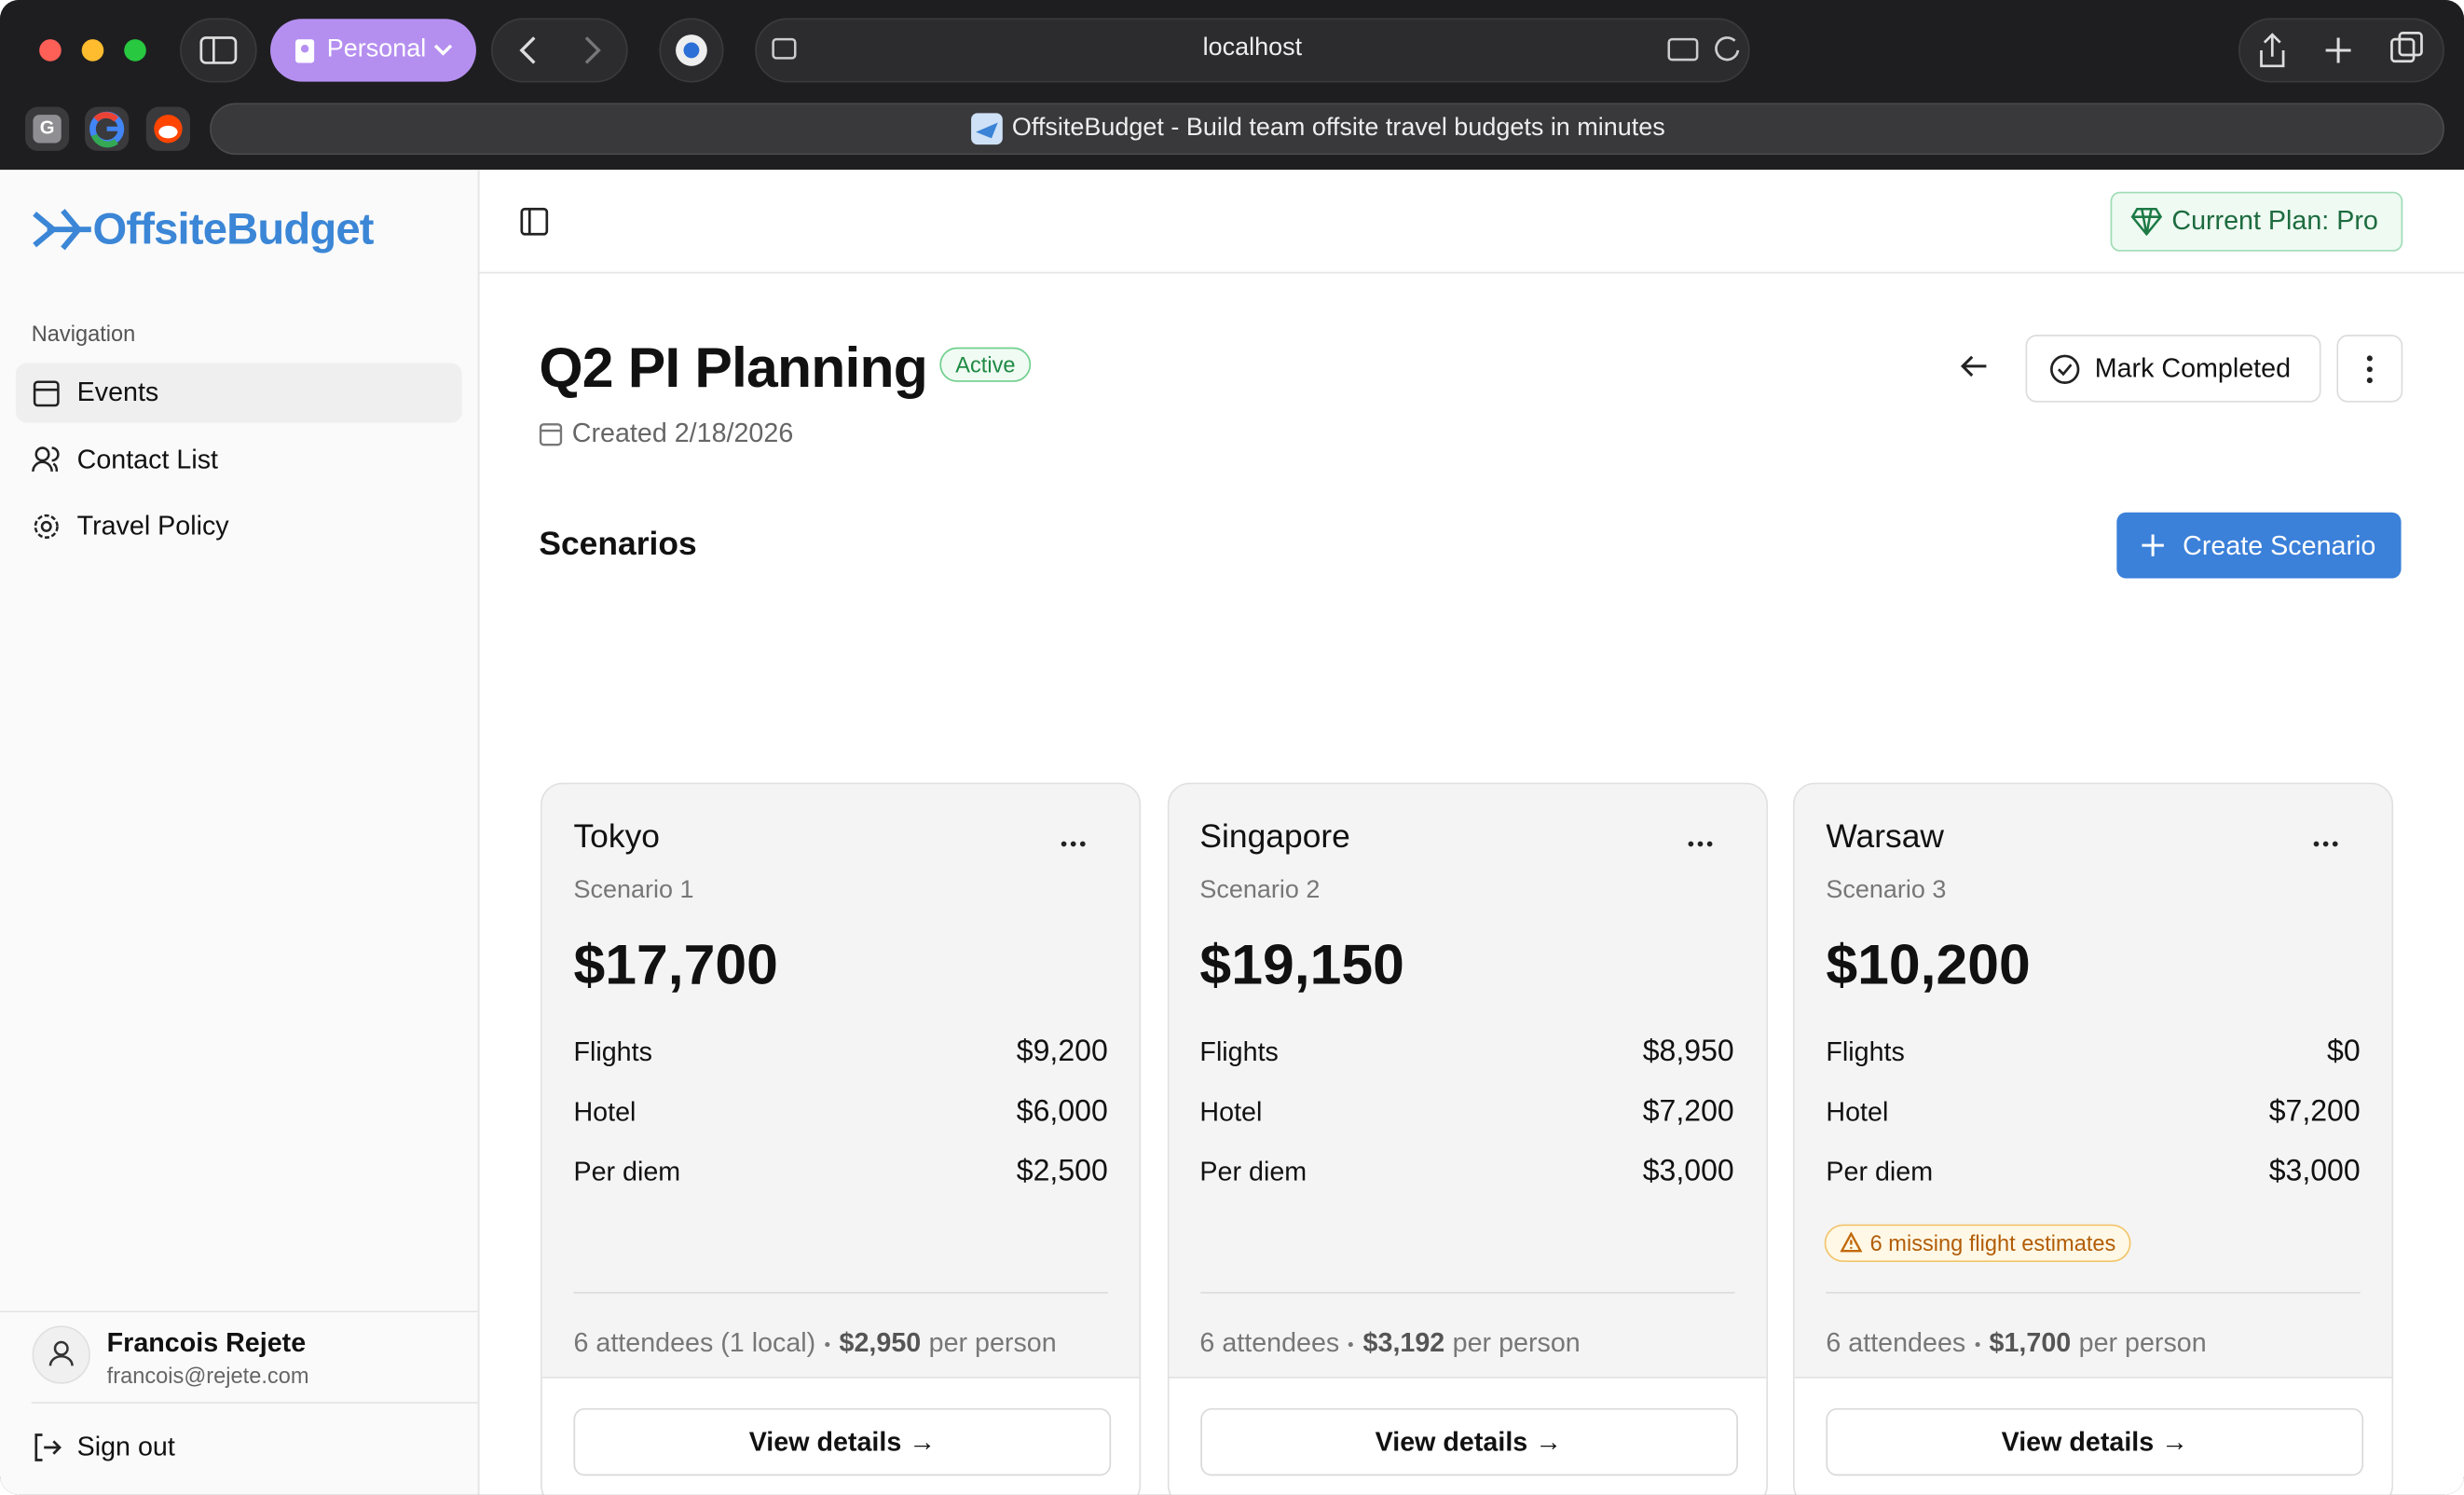  I want to click on nav-item: Travel Policy, so click(152, 526).